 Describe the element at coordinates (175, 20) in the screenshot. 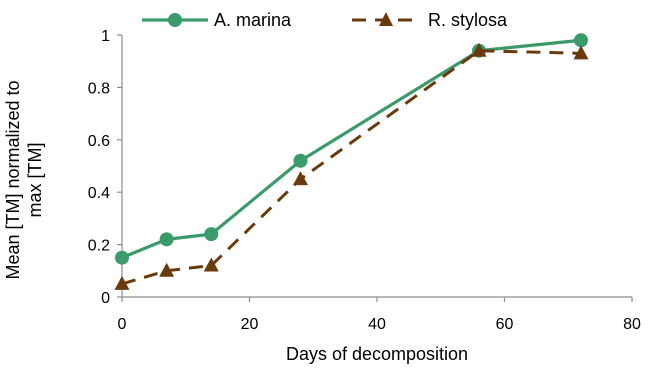

I see `legend-marker-a-marina` at that location.